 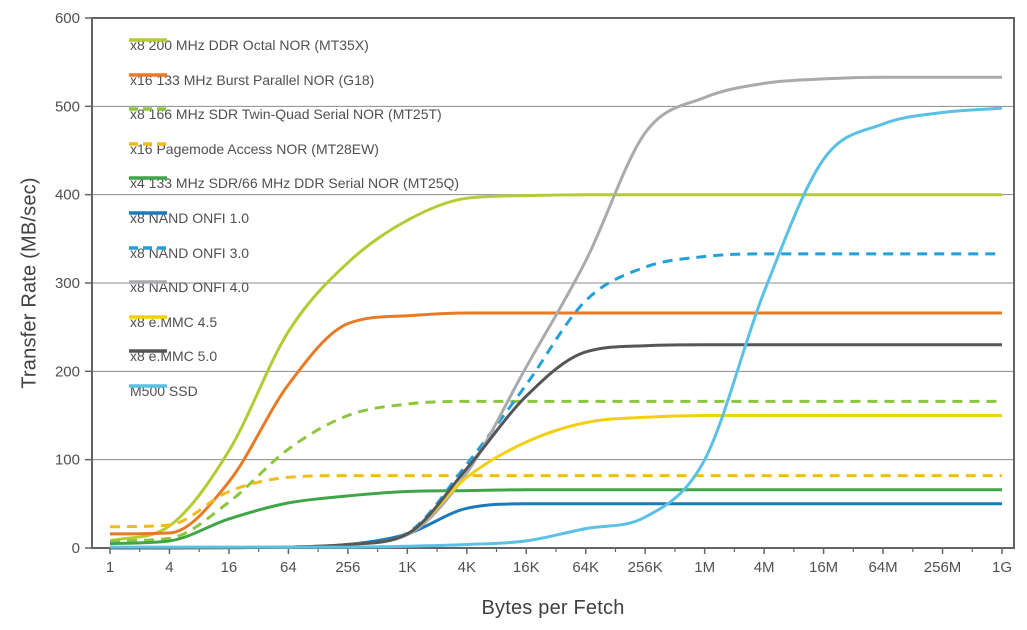 I want to click on x-tick-label-1M: 1M, so click(x=704, y=567).